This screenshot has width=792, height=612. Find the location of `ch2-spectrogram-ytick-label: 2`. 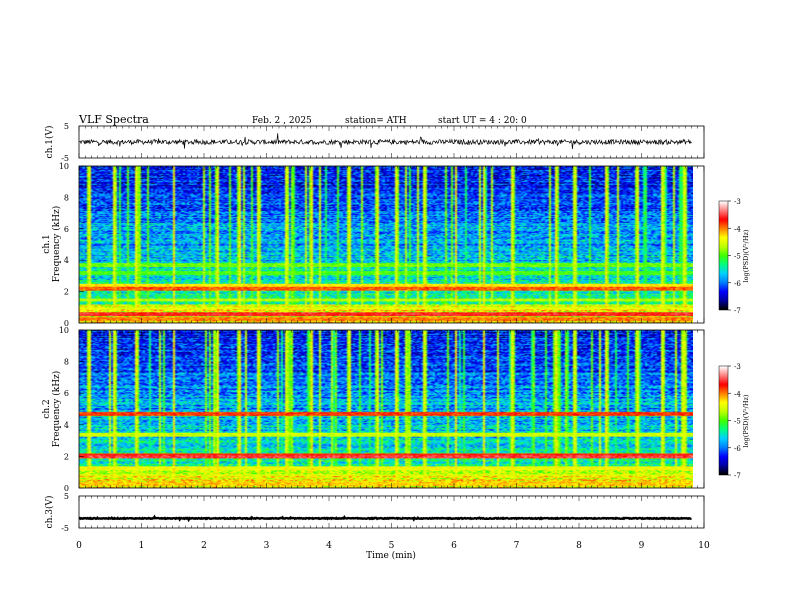

ch2-spectrogram-ytick-label: 2 is located at coordinates (66, 456).